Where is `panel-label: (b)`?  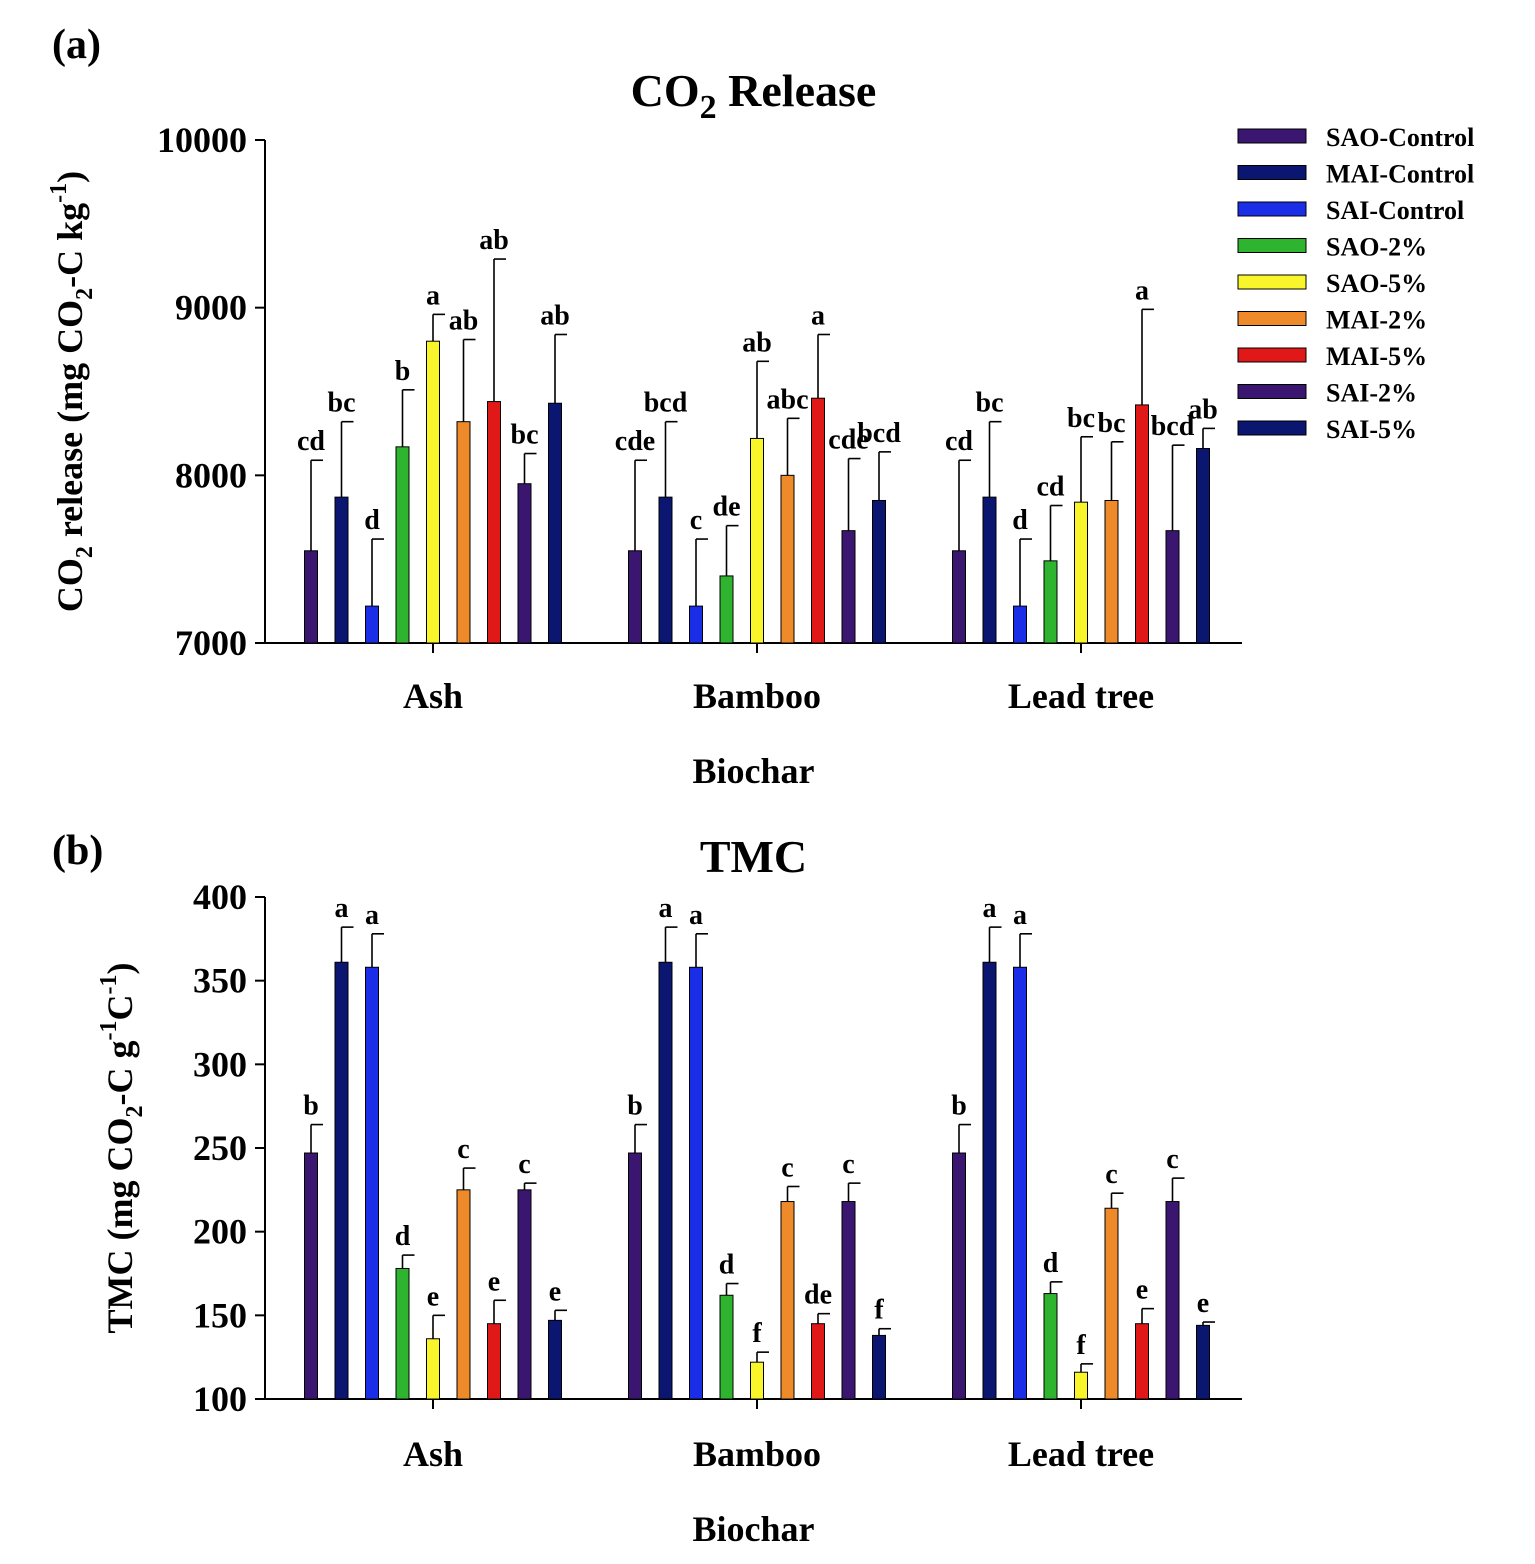 panel-label: (b) is located at coordinates (77, 851).